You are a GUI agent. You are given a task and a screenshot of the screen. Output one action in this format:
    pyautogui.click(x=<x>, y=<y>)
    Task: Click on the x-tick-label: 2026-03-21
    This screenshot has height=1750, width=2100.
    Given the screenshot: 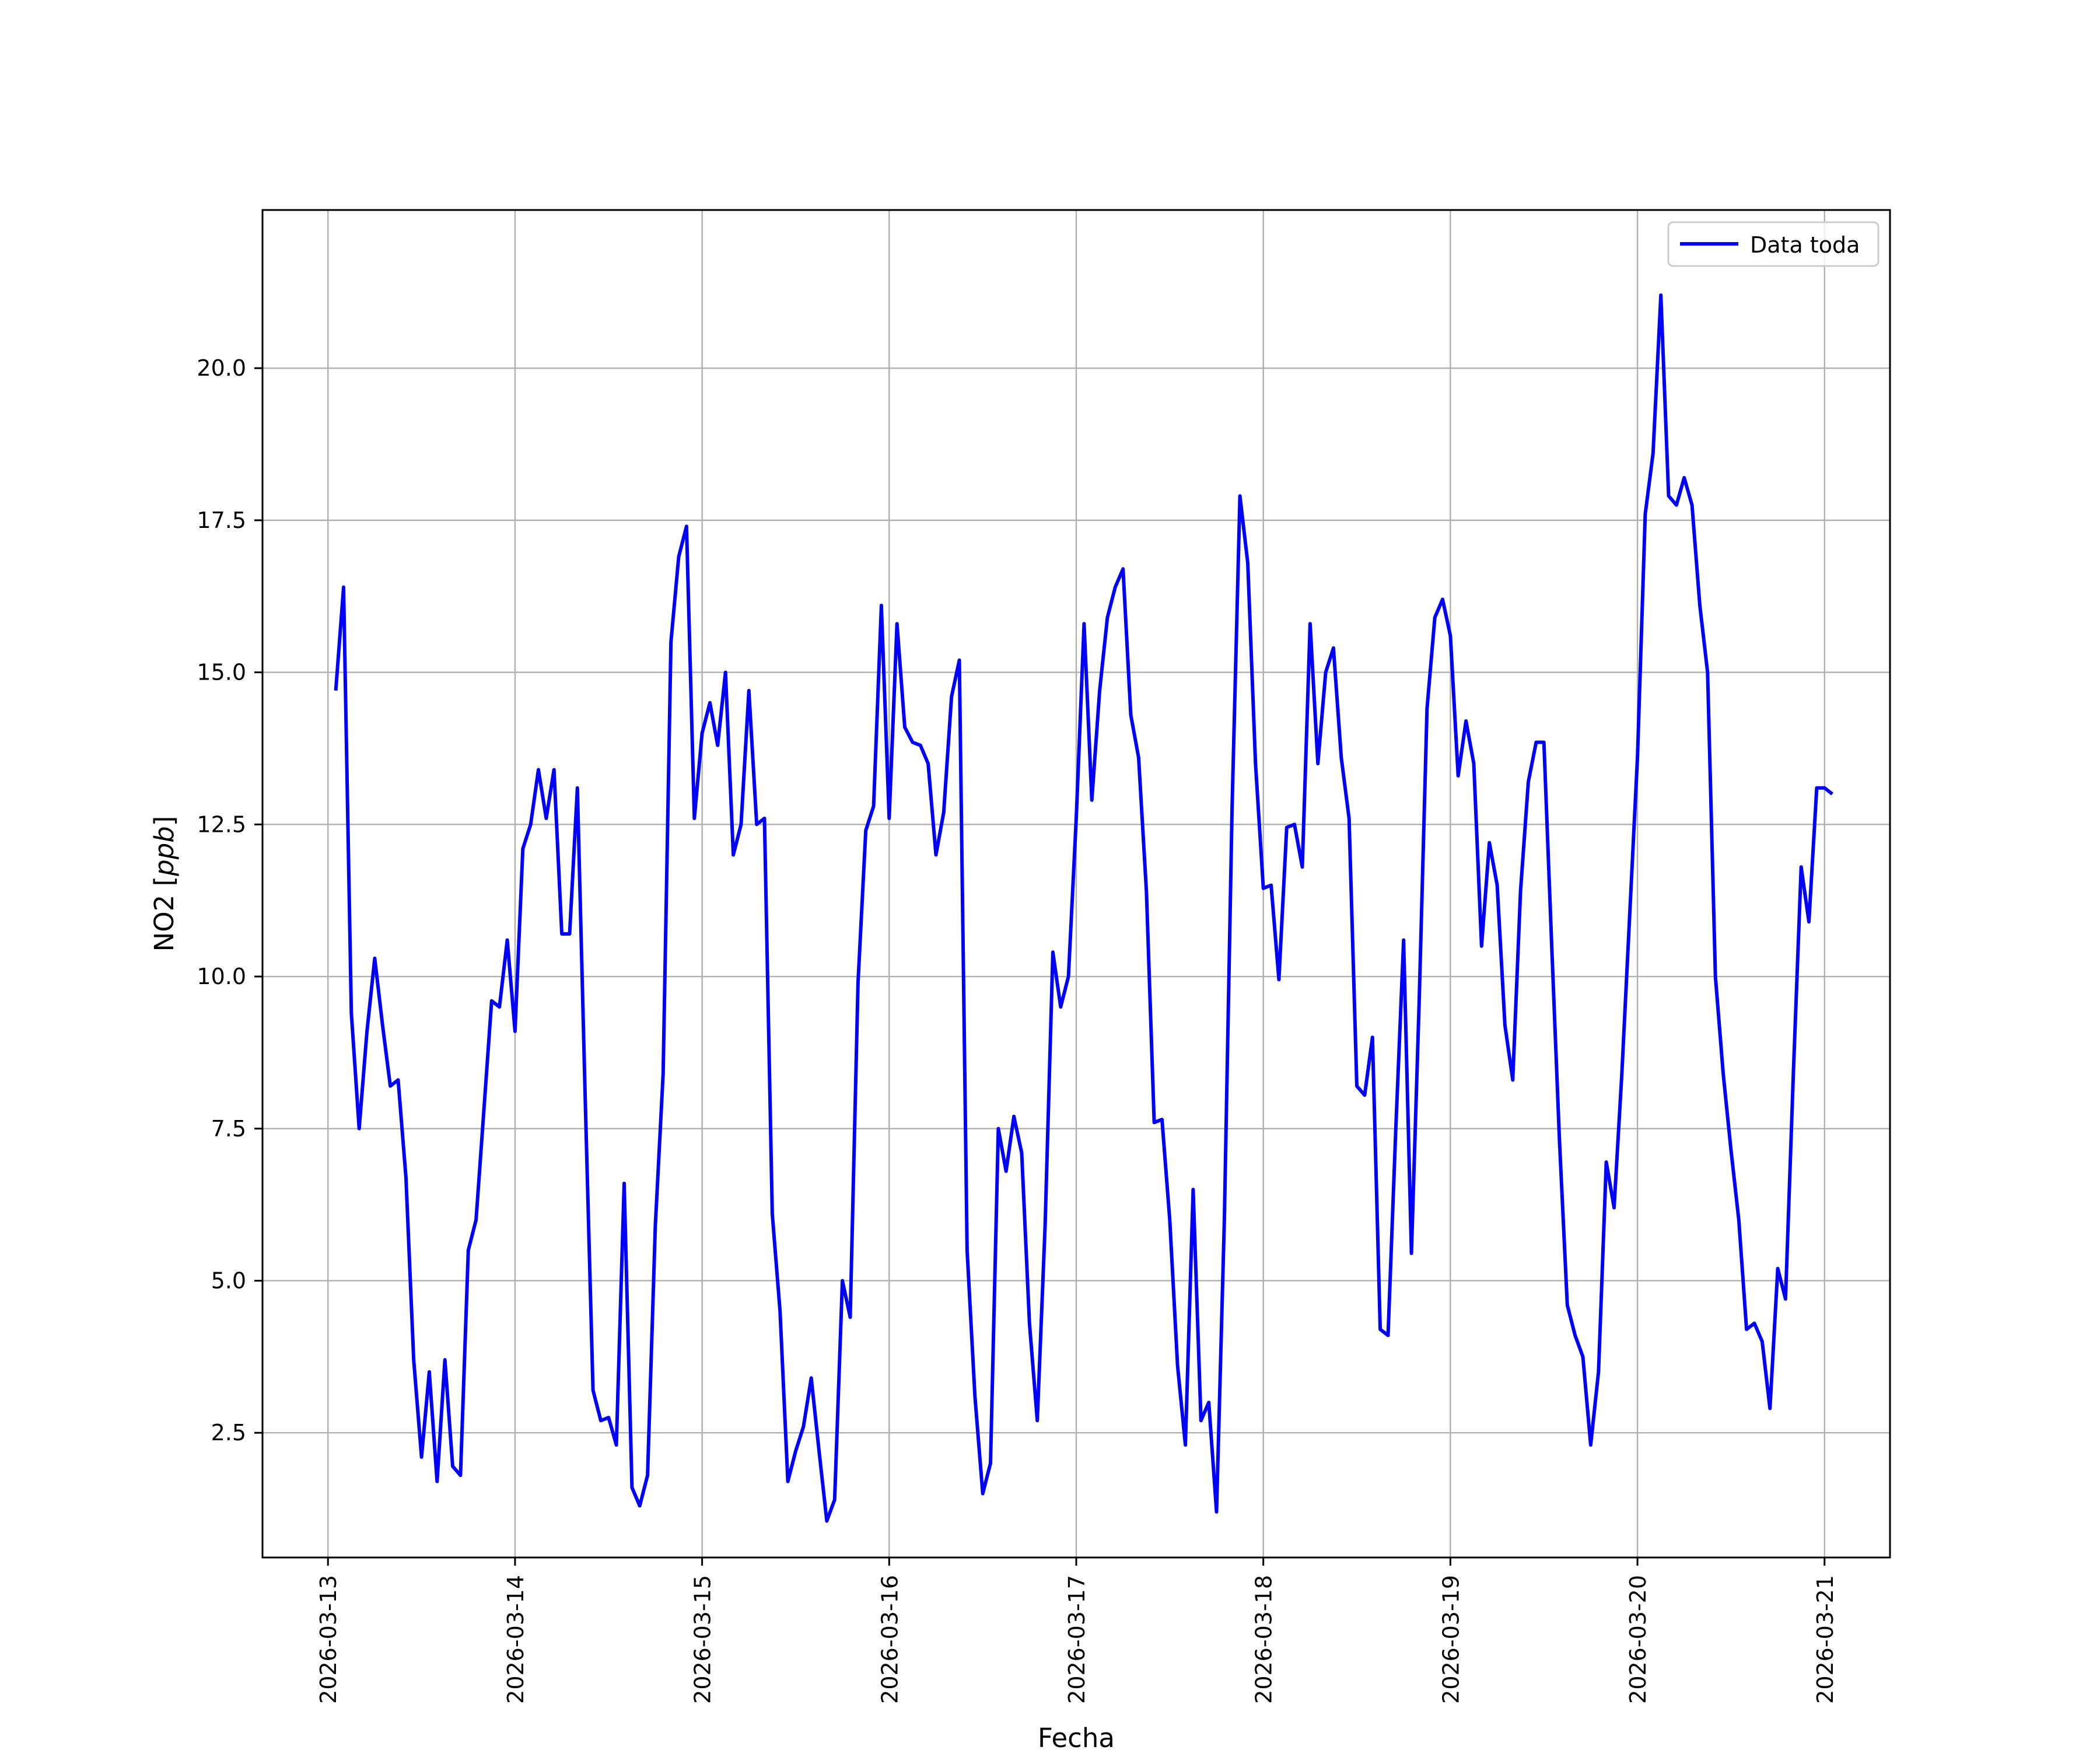 What is the action you would take?
    pyautogui.click(x=1825, y=1639)
    